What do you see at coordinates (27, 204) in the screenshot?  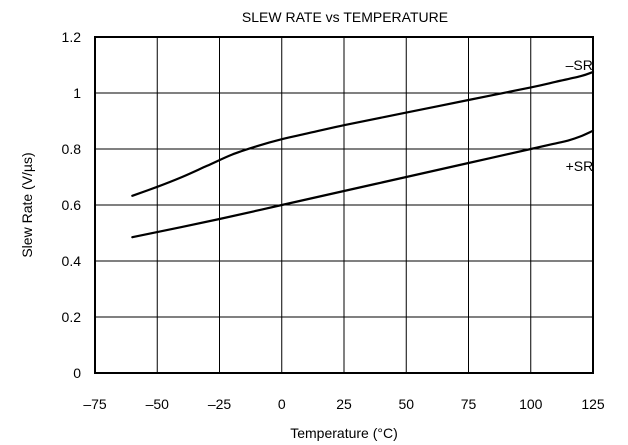 I see `y-axis-label: Slew Rate (V/µs)` at bounding box center [27, 204].